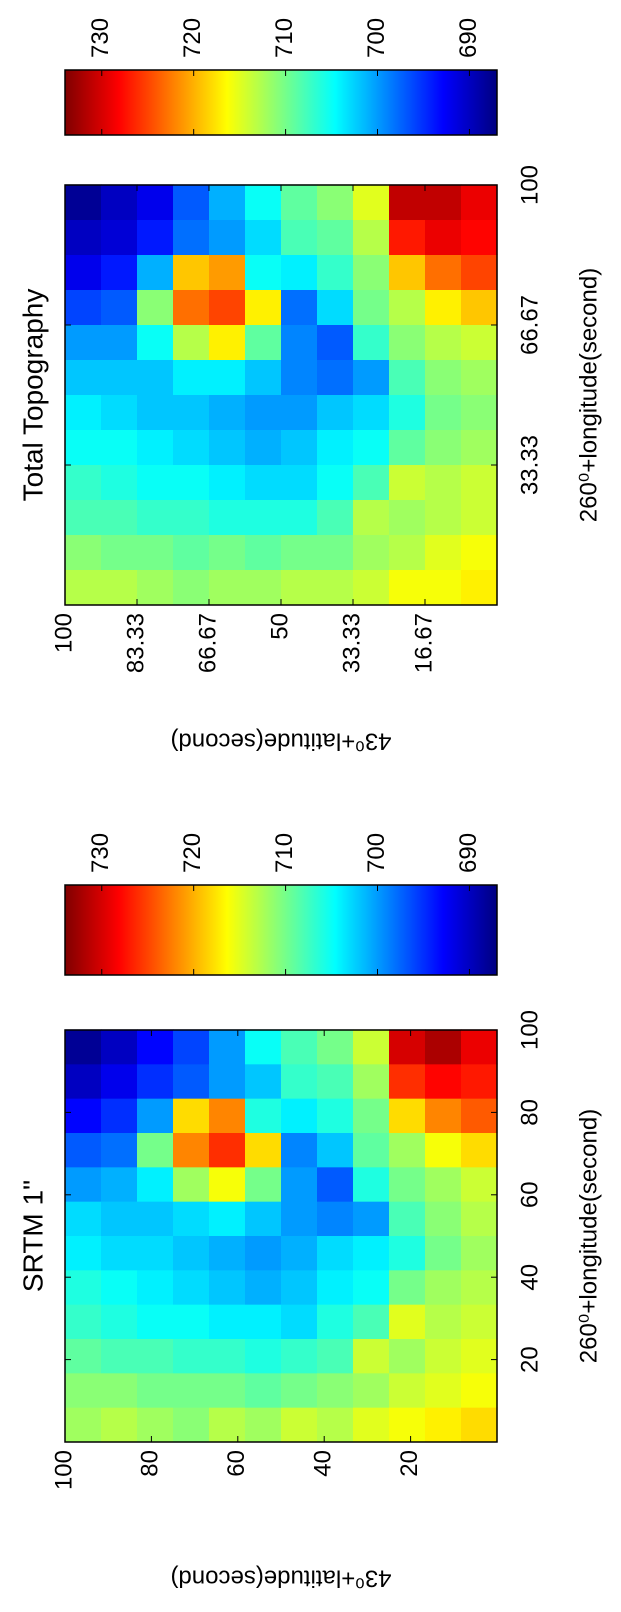 The image size is (621, 1612). Describe the element at coordinates (323, 1463) in the screenshot. I see `y-tick-label: 40` at that location.